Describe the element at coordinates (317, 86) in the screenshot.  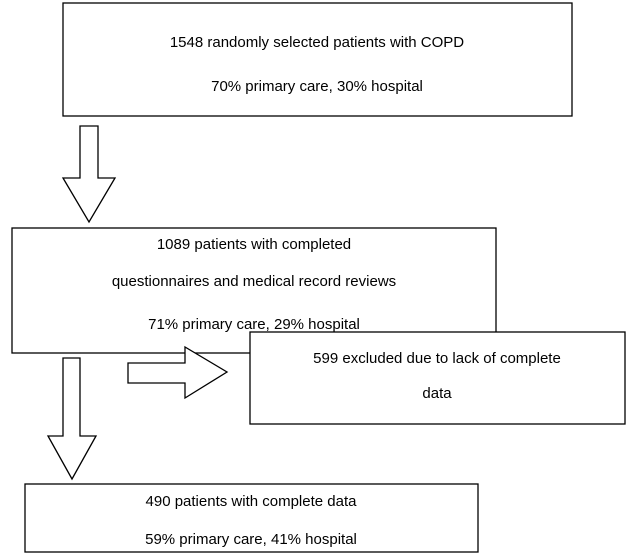
I see `node-text: 70% primary care, 30% hospital` at that location.